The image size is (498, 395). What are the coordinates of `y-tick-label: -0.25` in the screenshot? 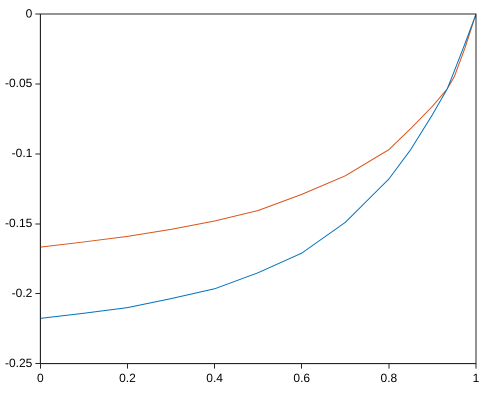 It's located at (18, 363).